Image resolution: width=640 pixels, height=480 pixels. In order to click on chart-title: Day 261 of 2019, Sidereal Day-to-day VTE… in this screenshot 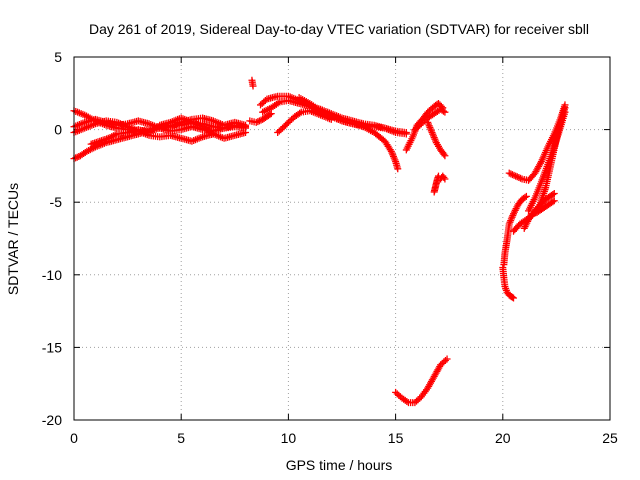, I will do `click(339, 29)`.